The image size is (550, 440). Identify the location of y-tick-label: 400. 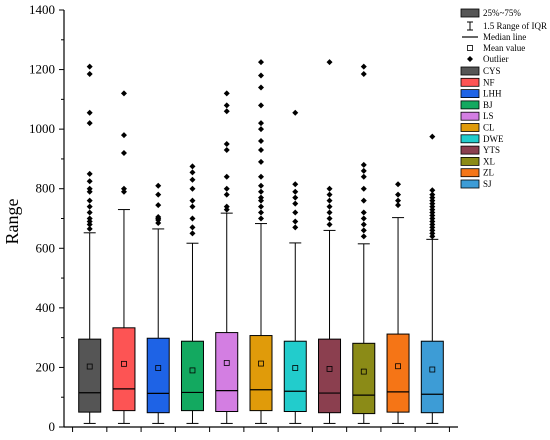
(46, 307).